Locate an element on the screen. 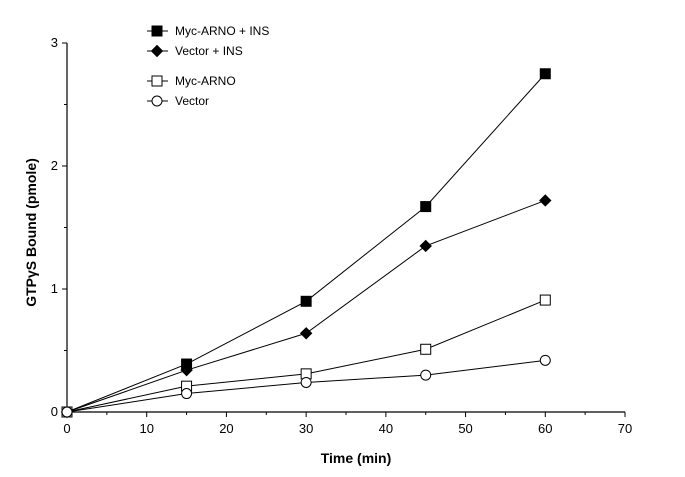 The image size is (685, 477). legend-label: Vector is located at coordinates (192, 101).